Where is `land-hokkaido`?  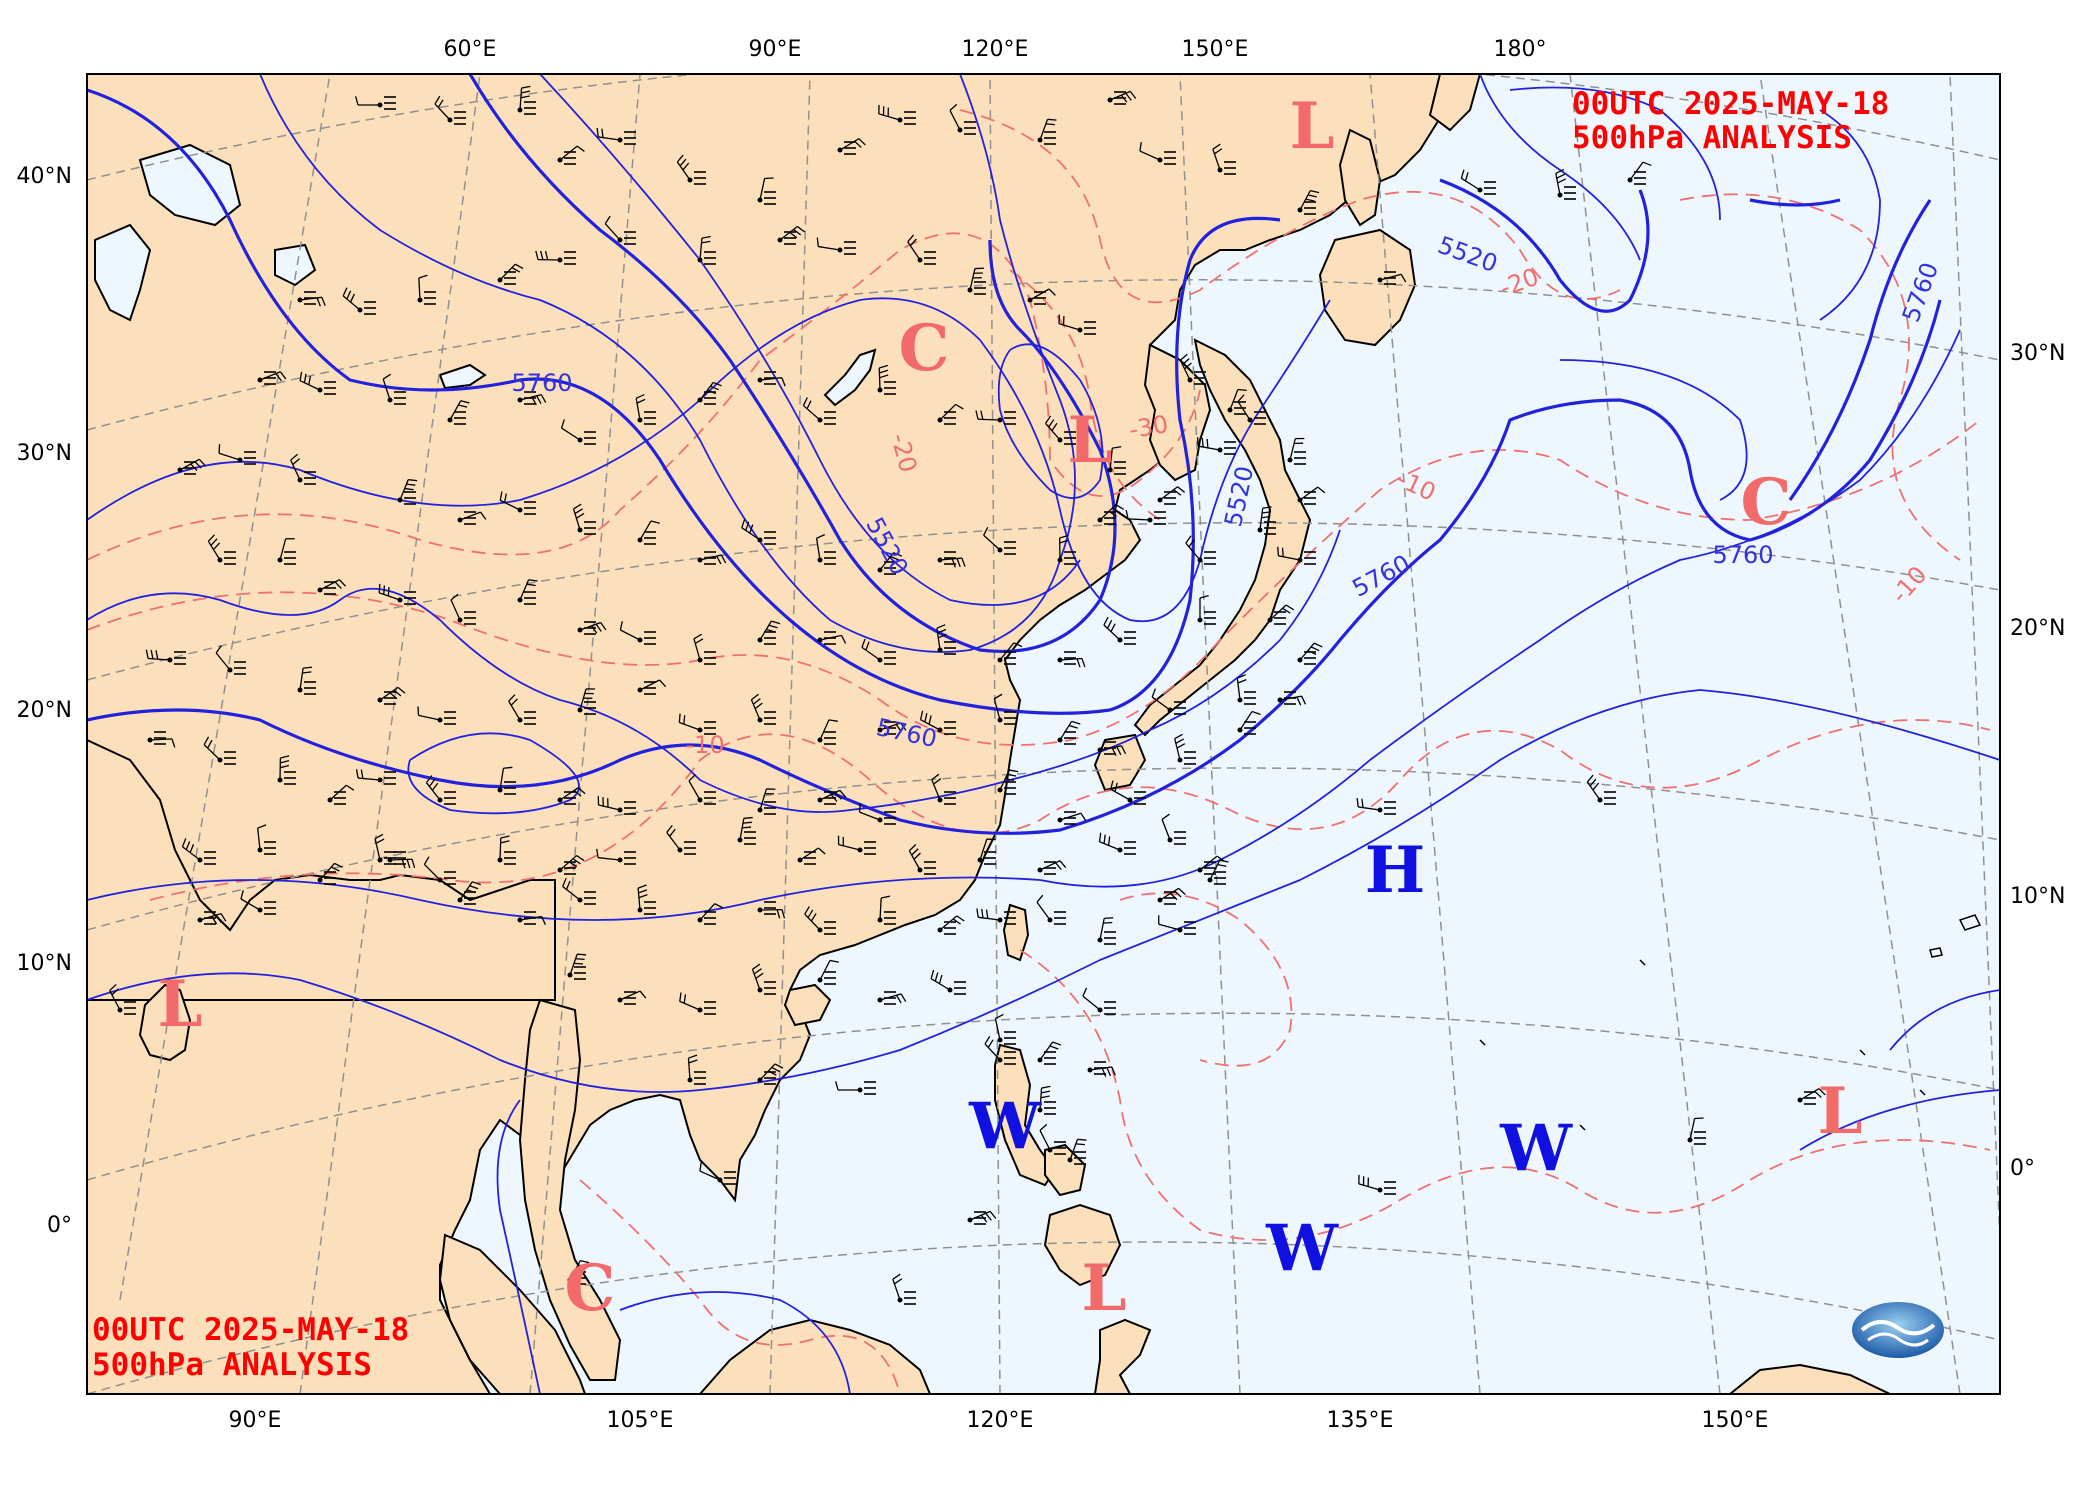
land-hokkaido is located at coordinates (1367, 287).